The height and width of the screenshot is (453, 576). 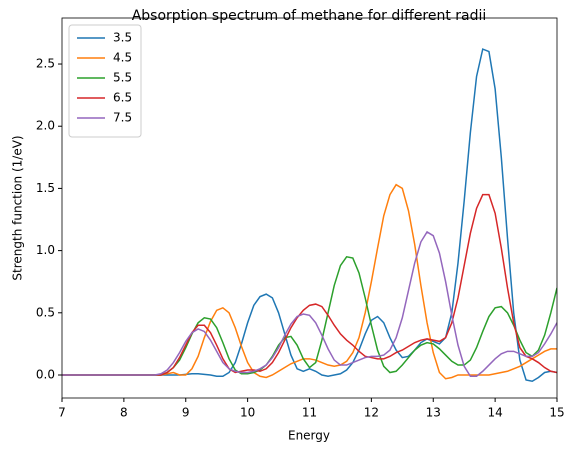 What do you see at coordinates (309, 413) in the screenshot?
I see `x-tick-label: 11` at bounding box center [309, 413].